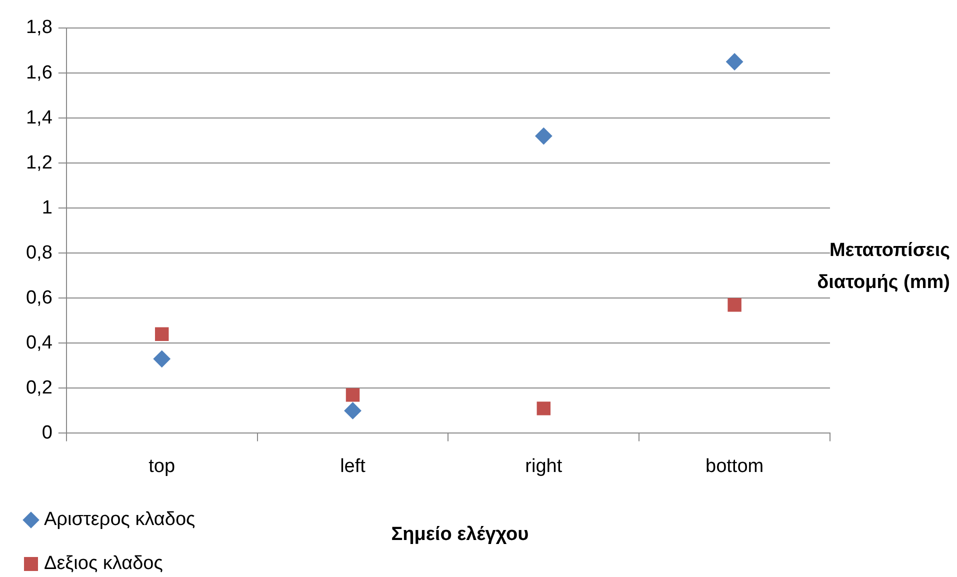 This screenshot has height=577, width=957. I want to click on y-tick-label: 0, so click(47, 433).